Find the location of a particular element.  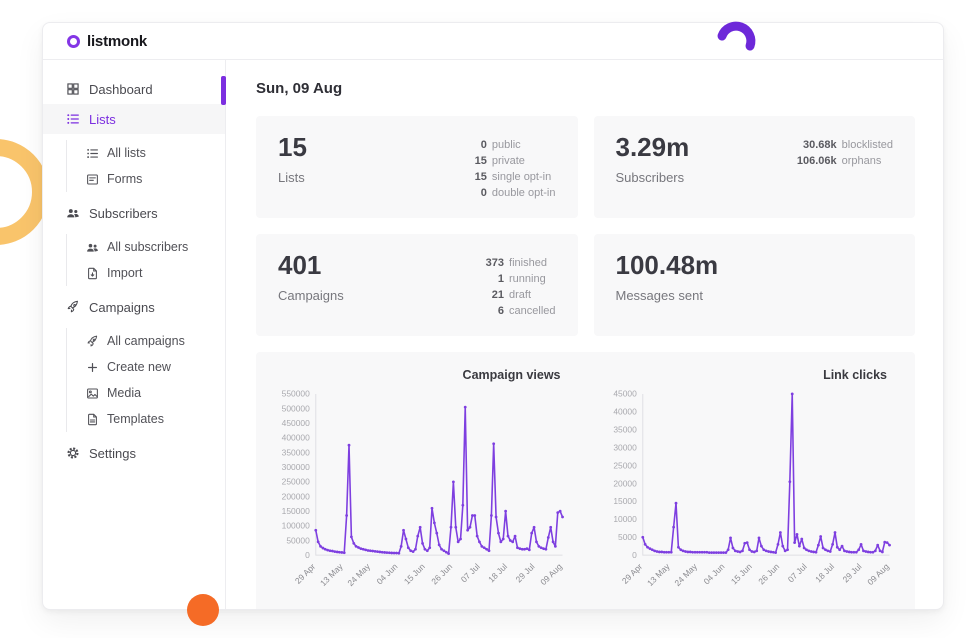

svg-text: 50000 is located at coordinates (298, 540).